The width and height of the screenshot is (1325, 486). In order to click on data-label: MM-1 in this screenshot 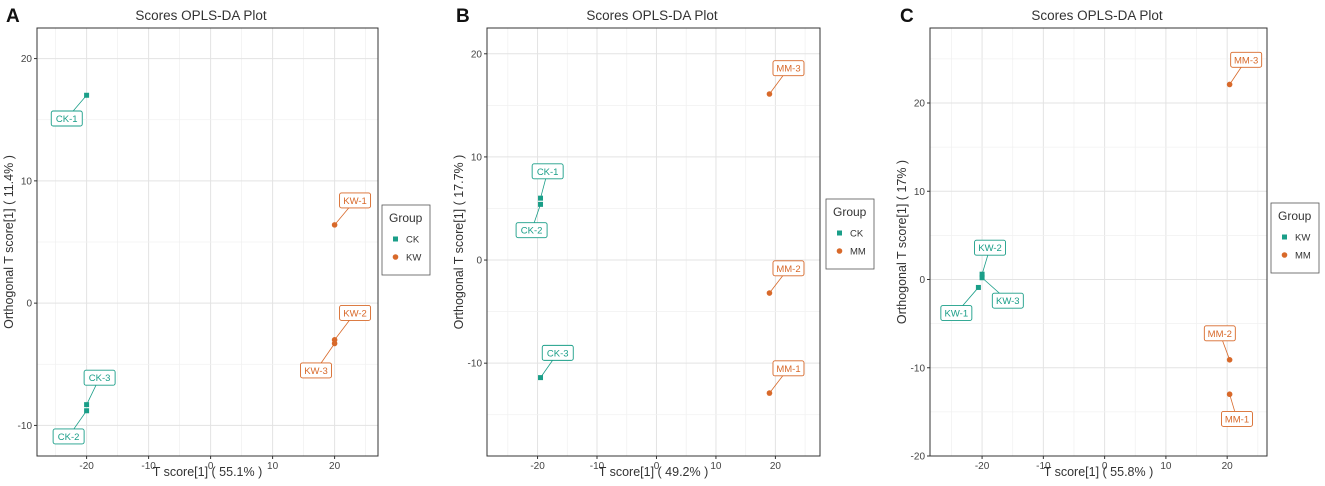, I will do `click(788, 369)`.